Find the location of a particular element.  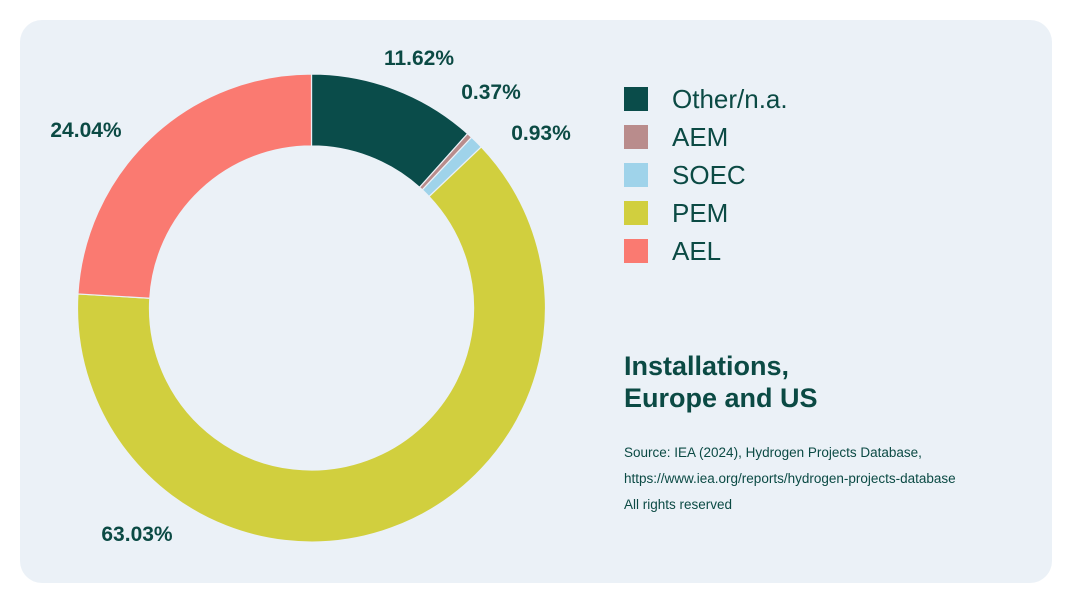

legend-swatch-pem is located at coordinates (636, 213).